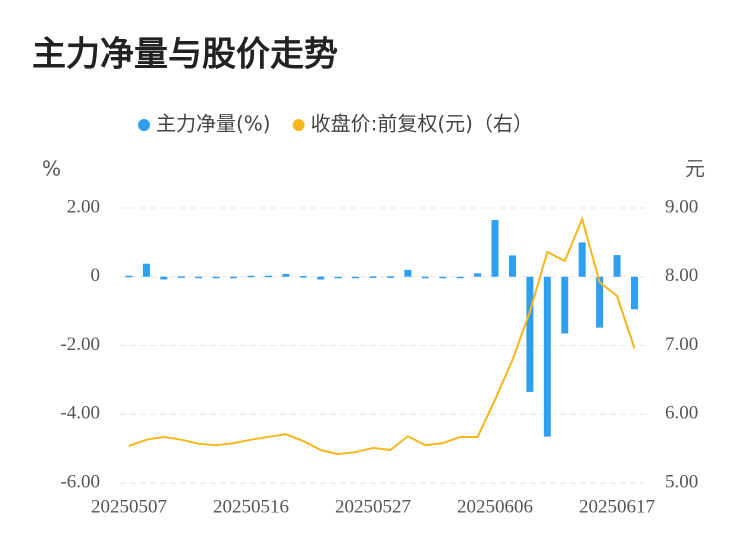 The image size is (750, 558). Describe the element at coordinates (185, 55) in the screenshot. I see `chart-title: 主力净量与股价走势` at that location.